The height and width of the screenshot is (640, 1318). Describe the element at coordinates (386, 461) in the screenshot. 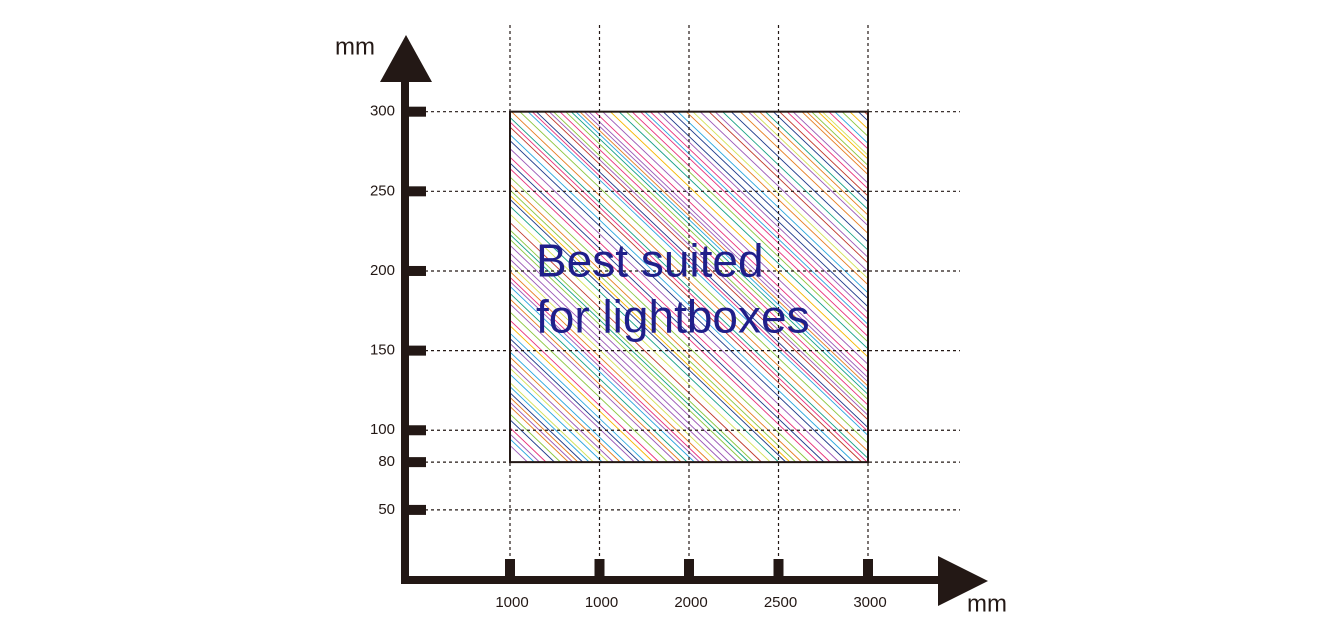

I see `y-tick-label: 80` at that location.